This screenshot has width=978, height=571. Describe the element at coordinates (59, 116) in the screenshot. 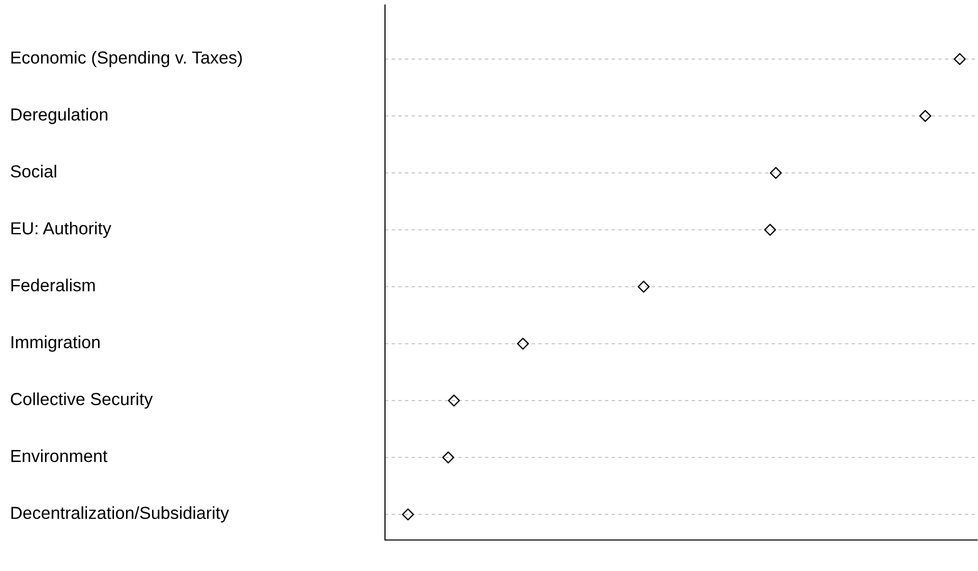

I see `y-tick-label: Deregulation` at that location.